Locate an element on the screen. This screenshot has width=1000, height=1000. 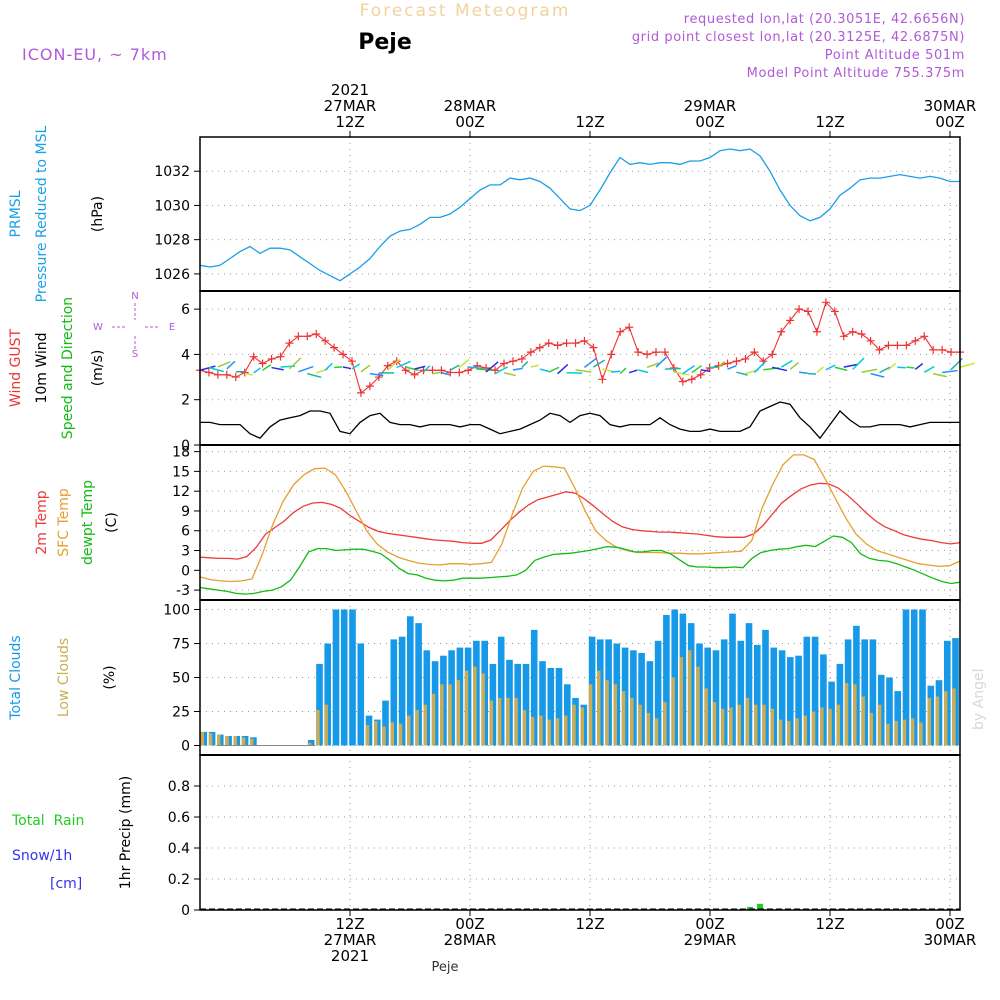
rain-bar is located at coordinates (750, 908).